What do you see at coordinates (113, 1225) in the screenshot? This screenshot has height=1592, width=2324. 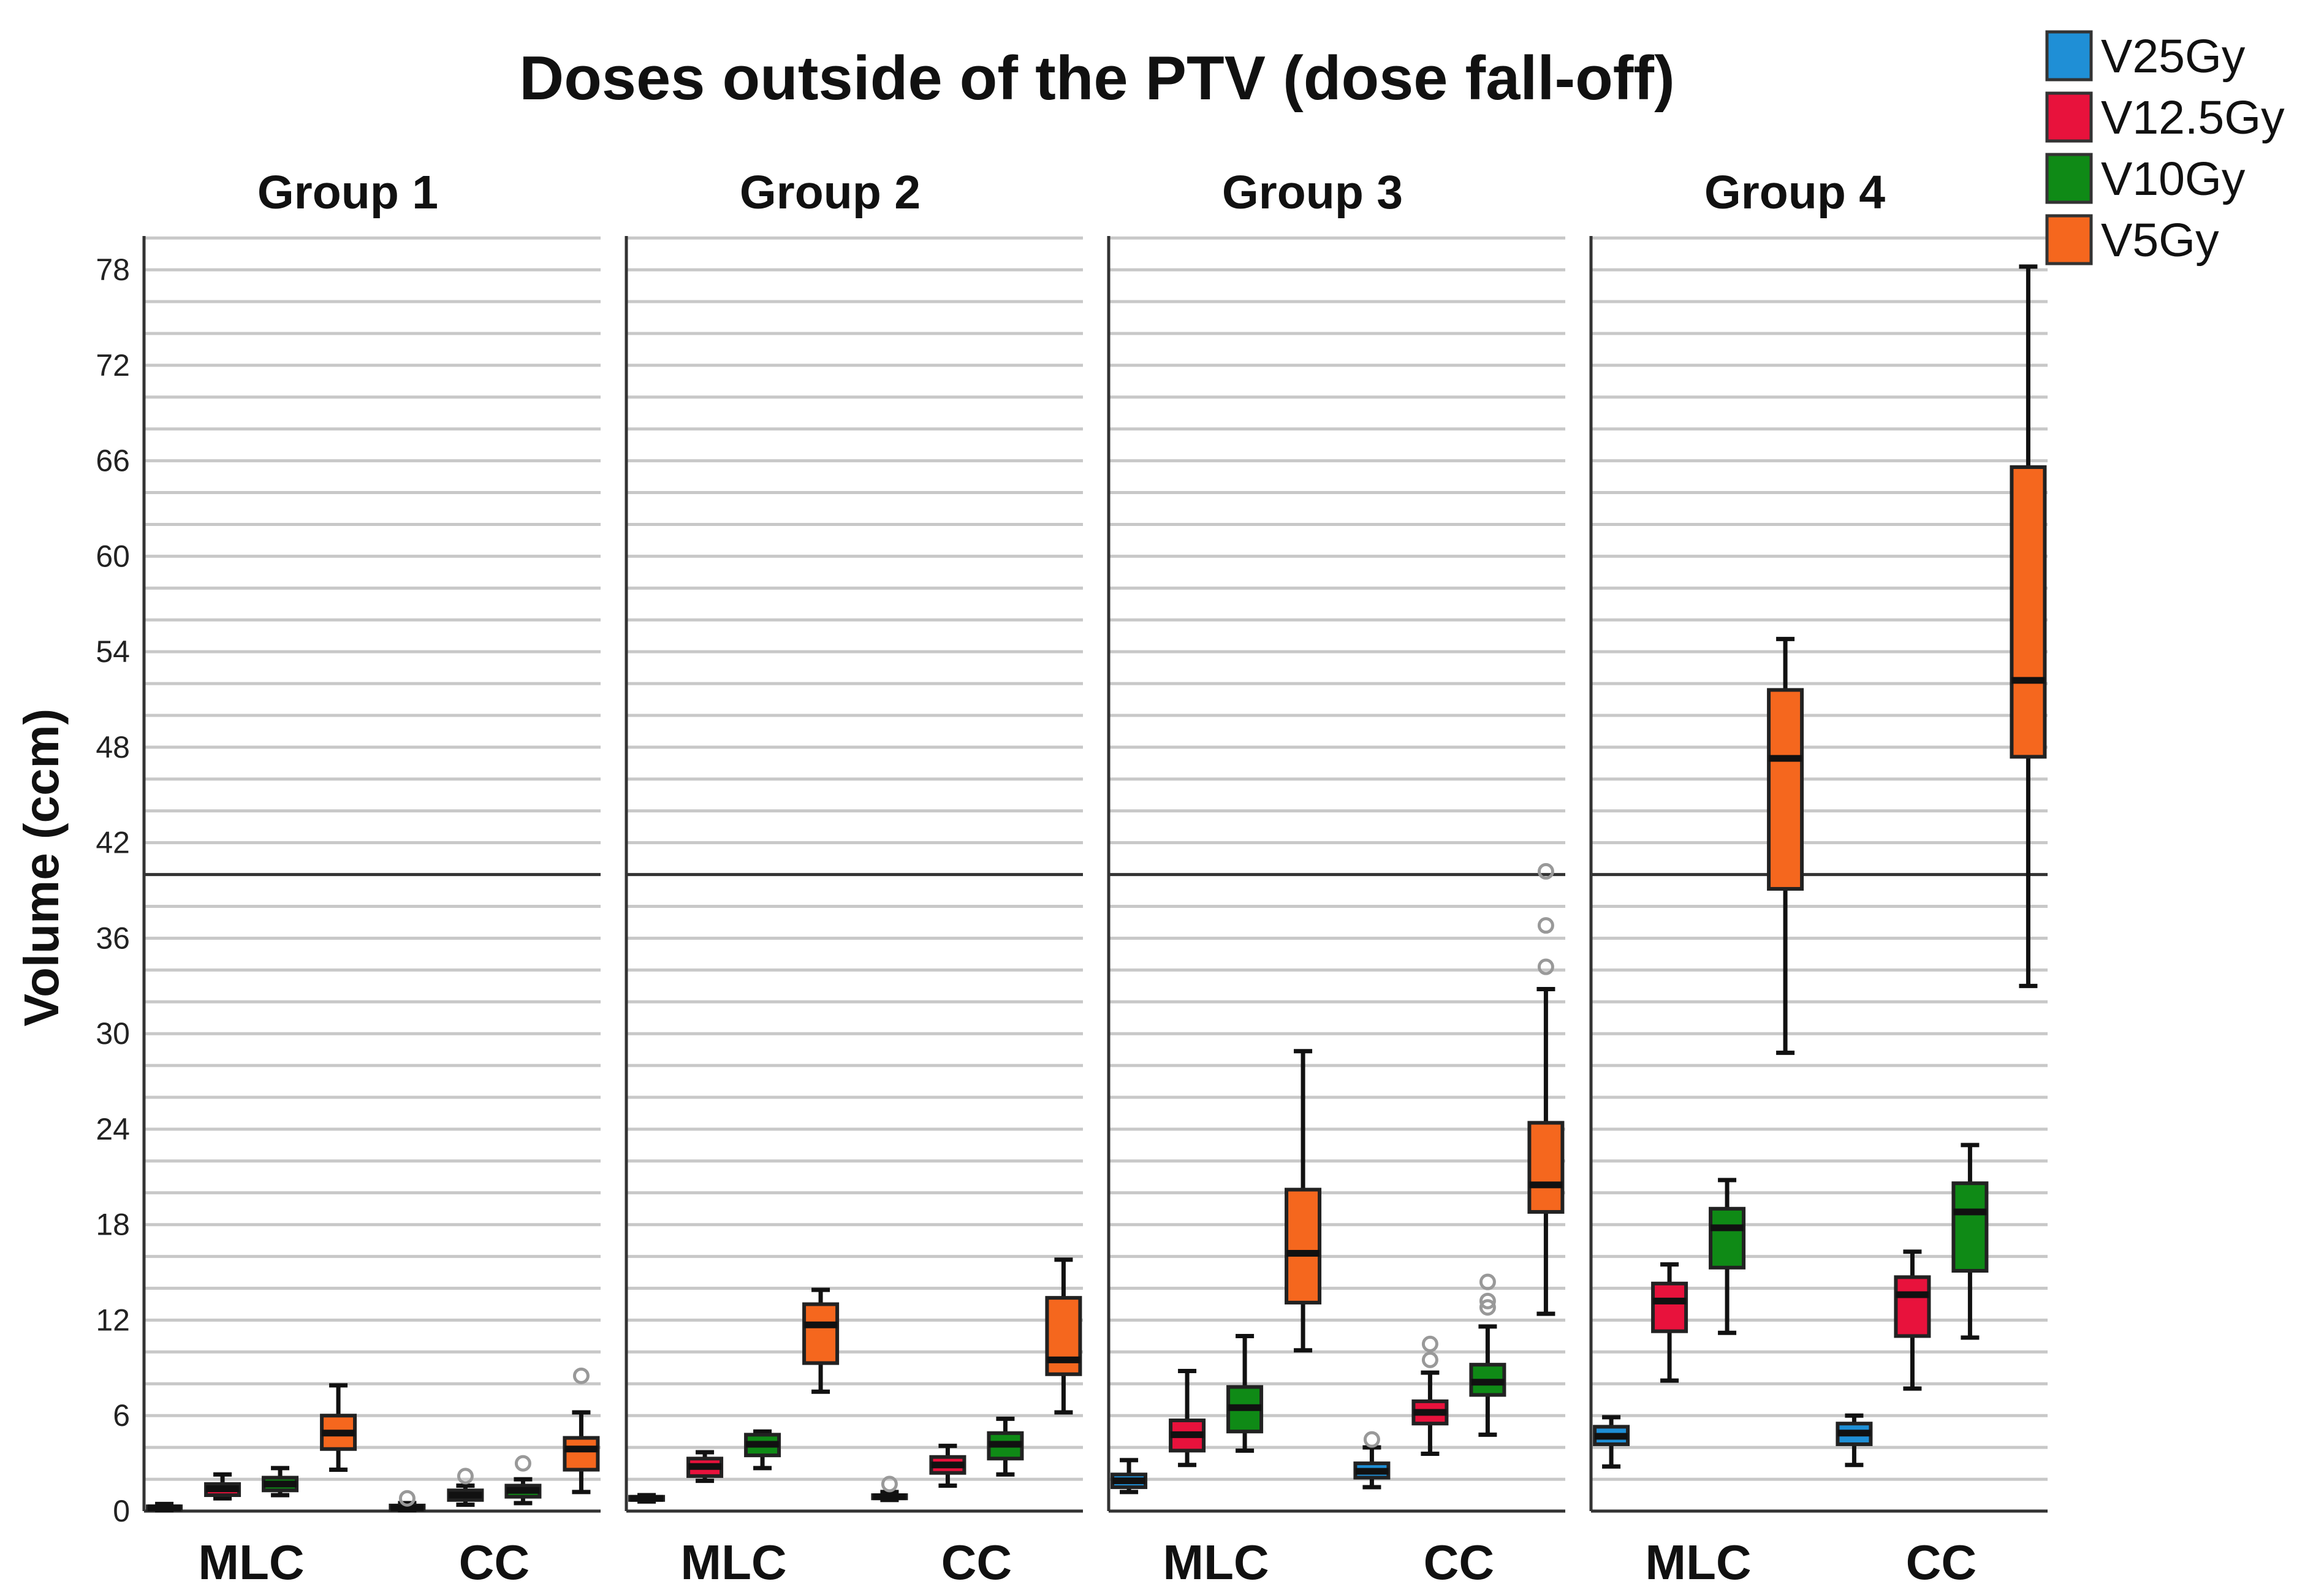 I see `y-tick-label: 18` at bounding box center [113, 1225].